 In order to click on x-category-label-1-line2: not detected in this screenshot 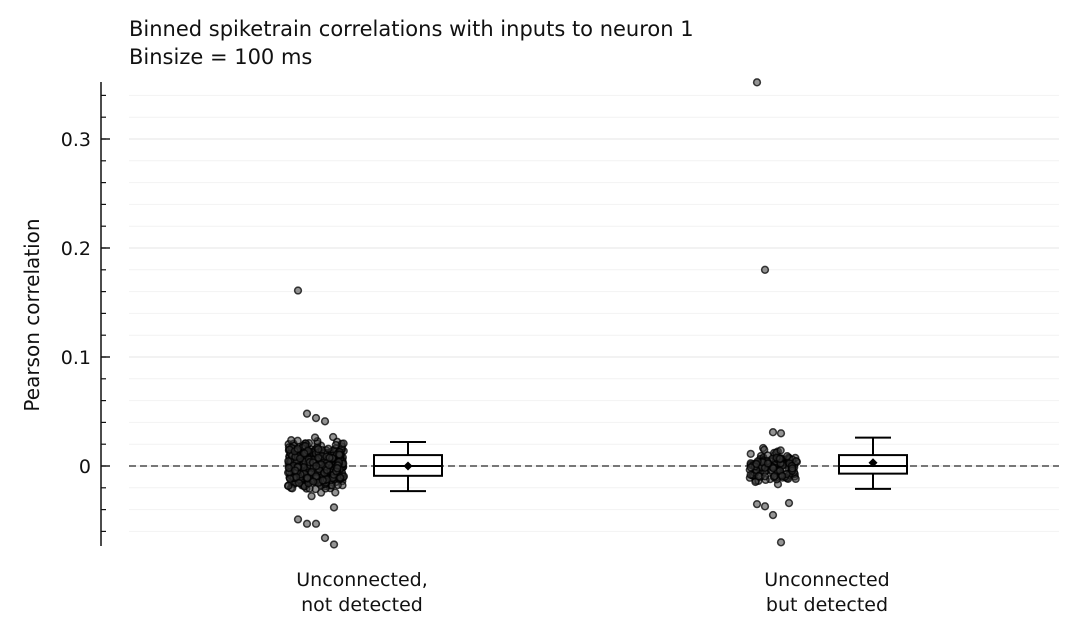, I will do `click(362, 605)`.